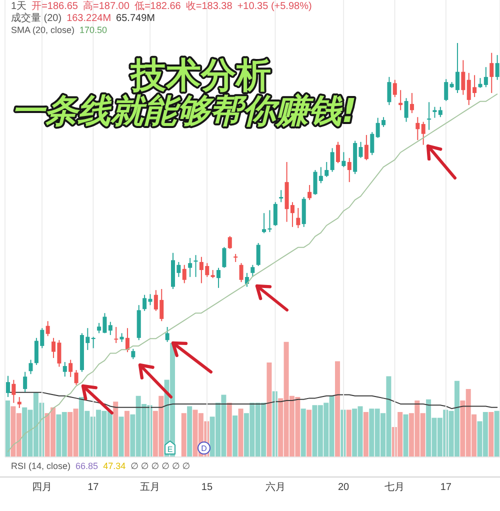 The height and width of the screenshot is (511, 500). What do you see at coordinates (87, 466) in the screenshot?
I see `text: 66.85` at bounding box center [87, 466].